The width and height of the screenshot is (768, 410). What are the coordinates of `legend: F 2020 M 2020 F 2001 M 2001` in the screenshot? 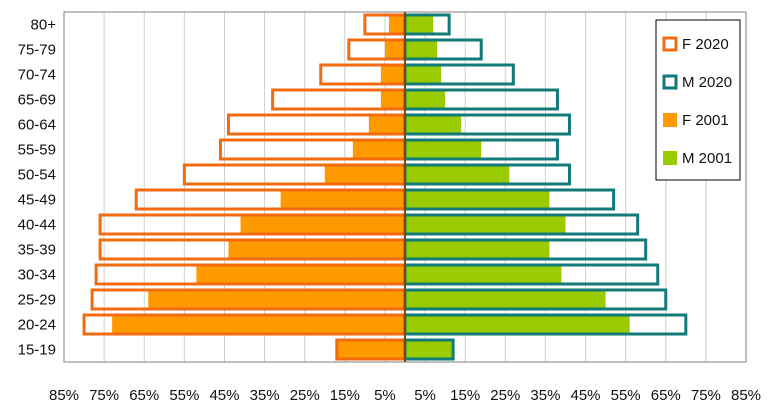 It's located at (698, 100).